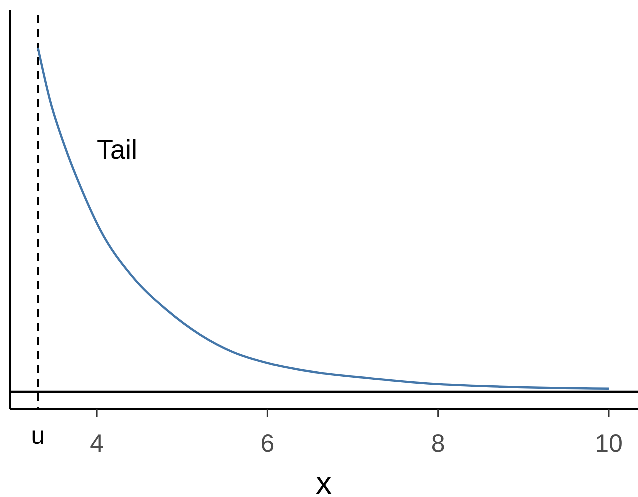  Describe the element at coordinates (97, 444) in the screenshot. I see `x-tick-label: 4` at that location.